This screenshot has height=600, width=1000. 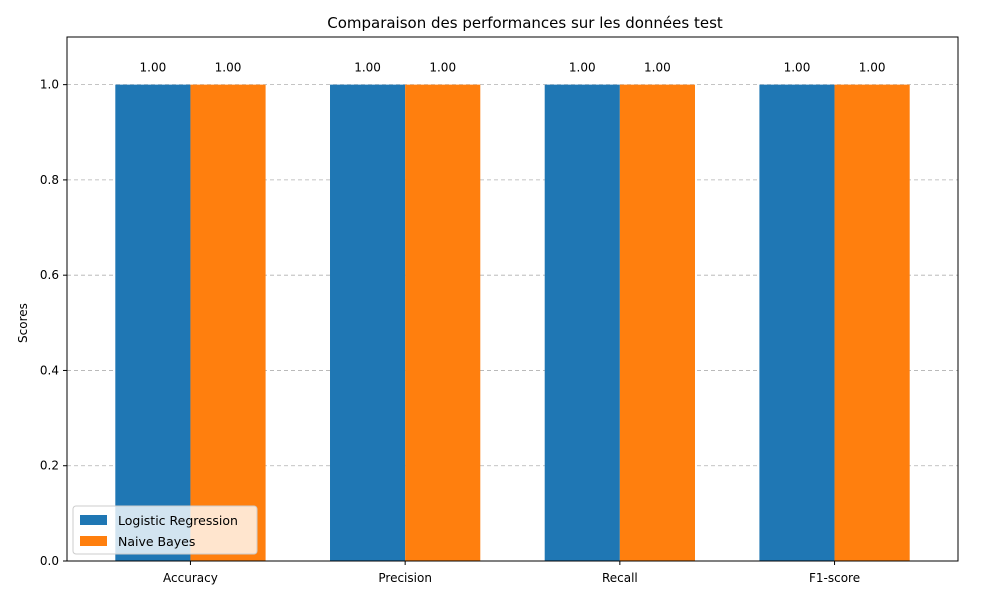 I want to click on y-axis: 0.0 0.2 0.4 0.6 0.8 1.0, so click(x=53, y=323).